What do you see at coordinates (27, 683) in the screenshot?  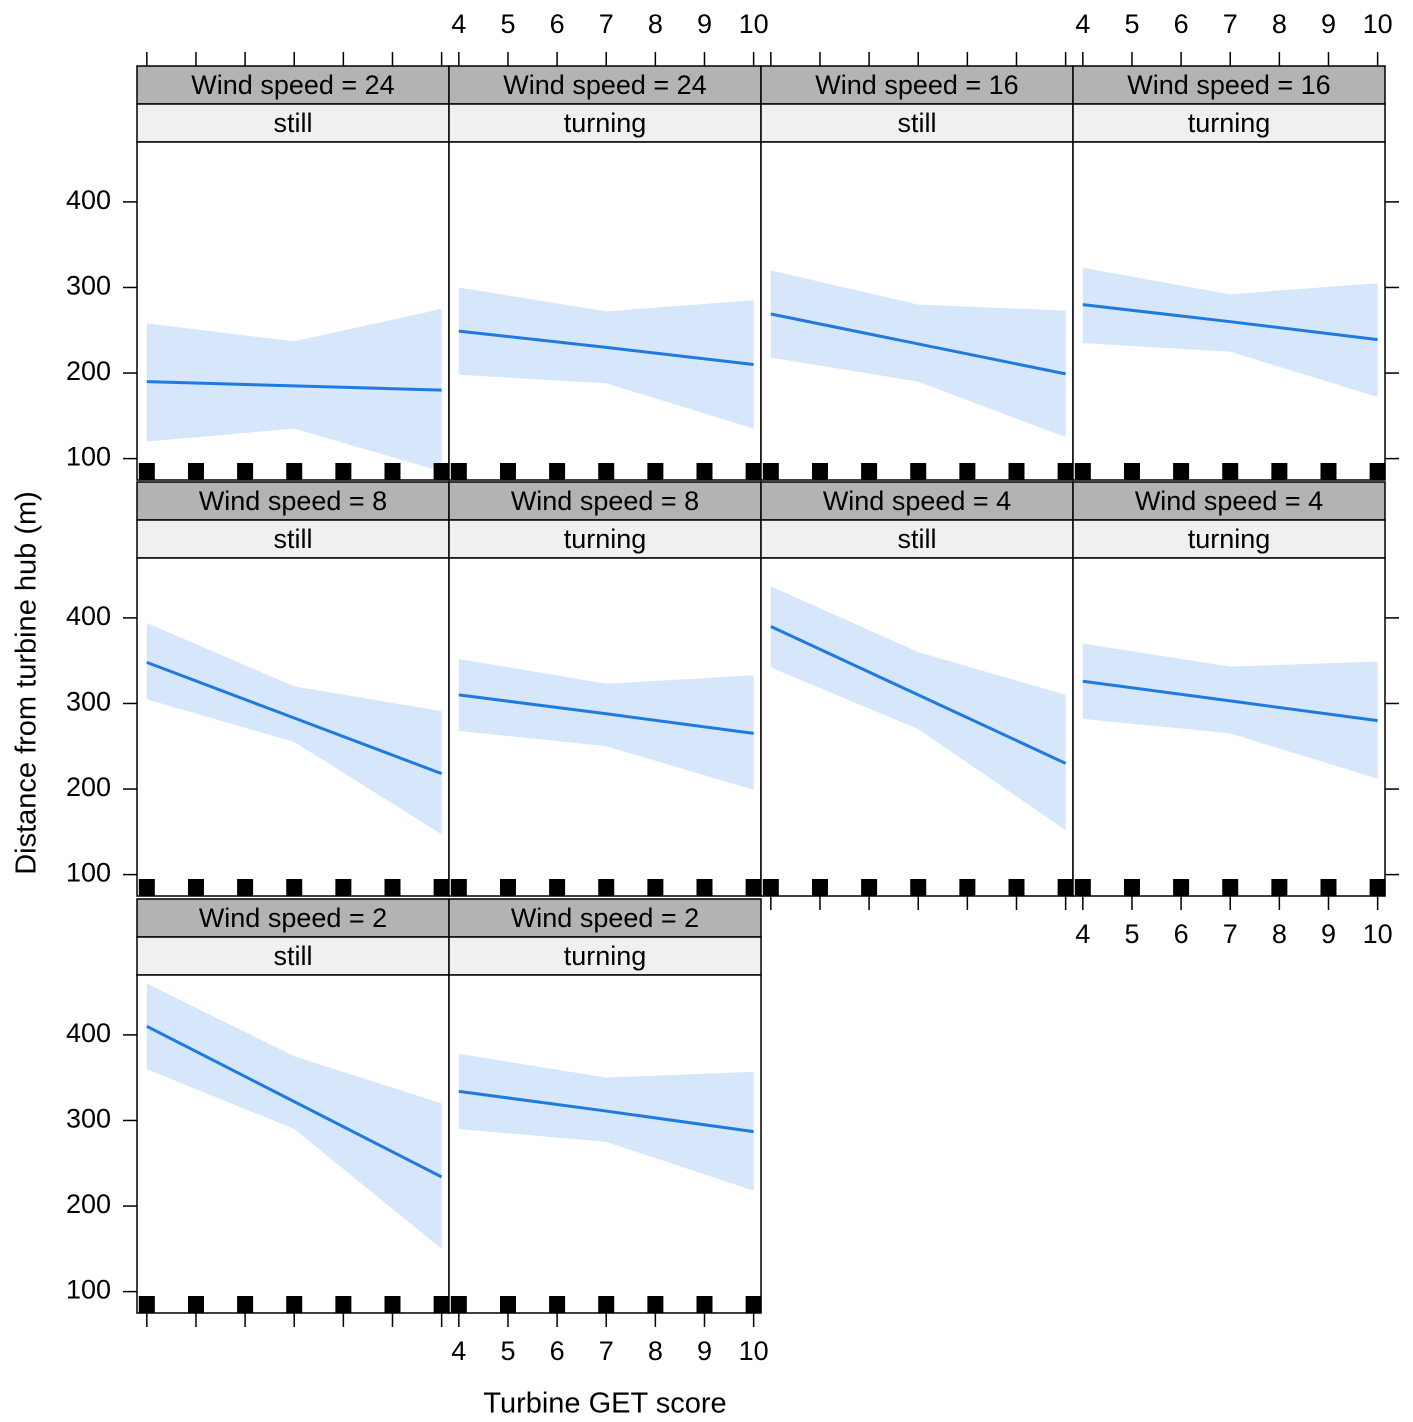 I see `y-axis-title: Distance from turbine hub (m)` at bounding box center [27, 683].